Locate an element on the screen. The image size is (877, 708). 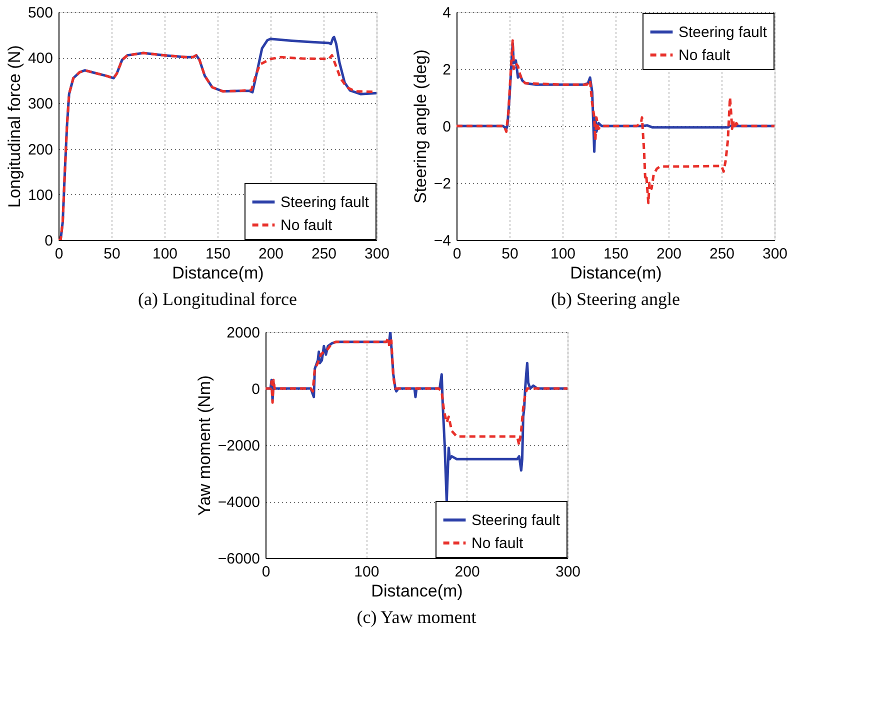
y-tick-label: 2000 is located at coordinates (243, 333).